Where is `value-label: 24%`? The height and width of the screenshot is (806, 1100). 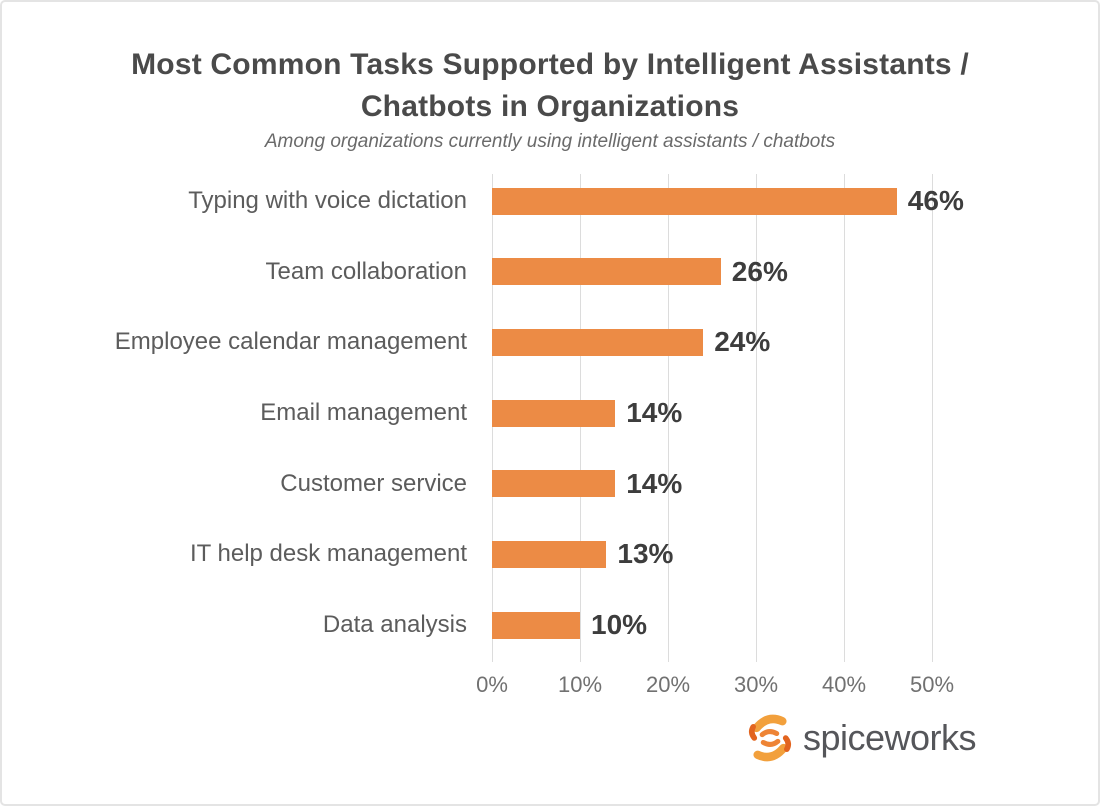 value-label: 24% is located at coordinates (742, 342).